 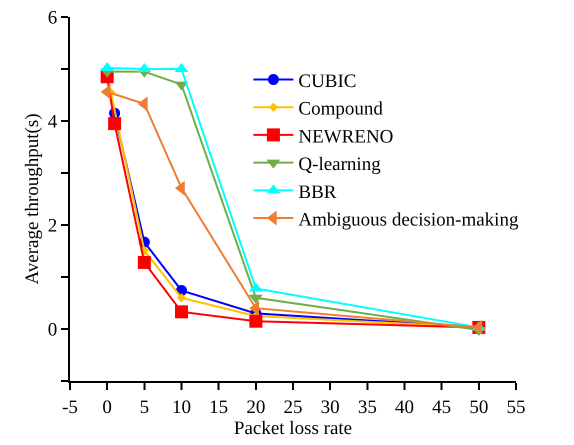 I want to click on x-tick-label: 45, so click(x=442, y=407).